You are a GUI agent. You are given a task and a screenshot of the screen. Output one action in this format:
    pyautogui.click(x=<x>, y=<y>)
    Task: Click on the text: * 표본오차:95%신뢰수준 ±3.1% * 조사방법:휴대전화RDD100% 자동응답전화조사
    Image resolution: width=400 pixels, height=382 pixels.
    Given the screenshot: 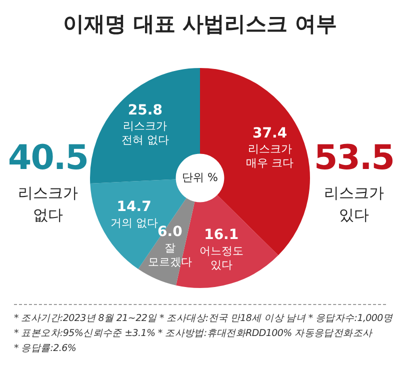 What is the action you would take?
    pyautogui.click(x=194, y=334)
    